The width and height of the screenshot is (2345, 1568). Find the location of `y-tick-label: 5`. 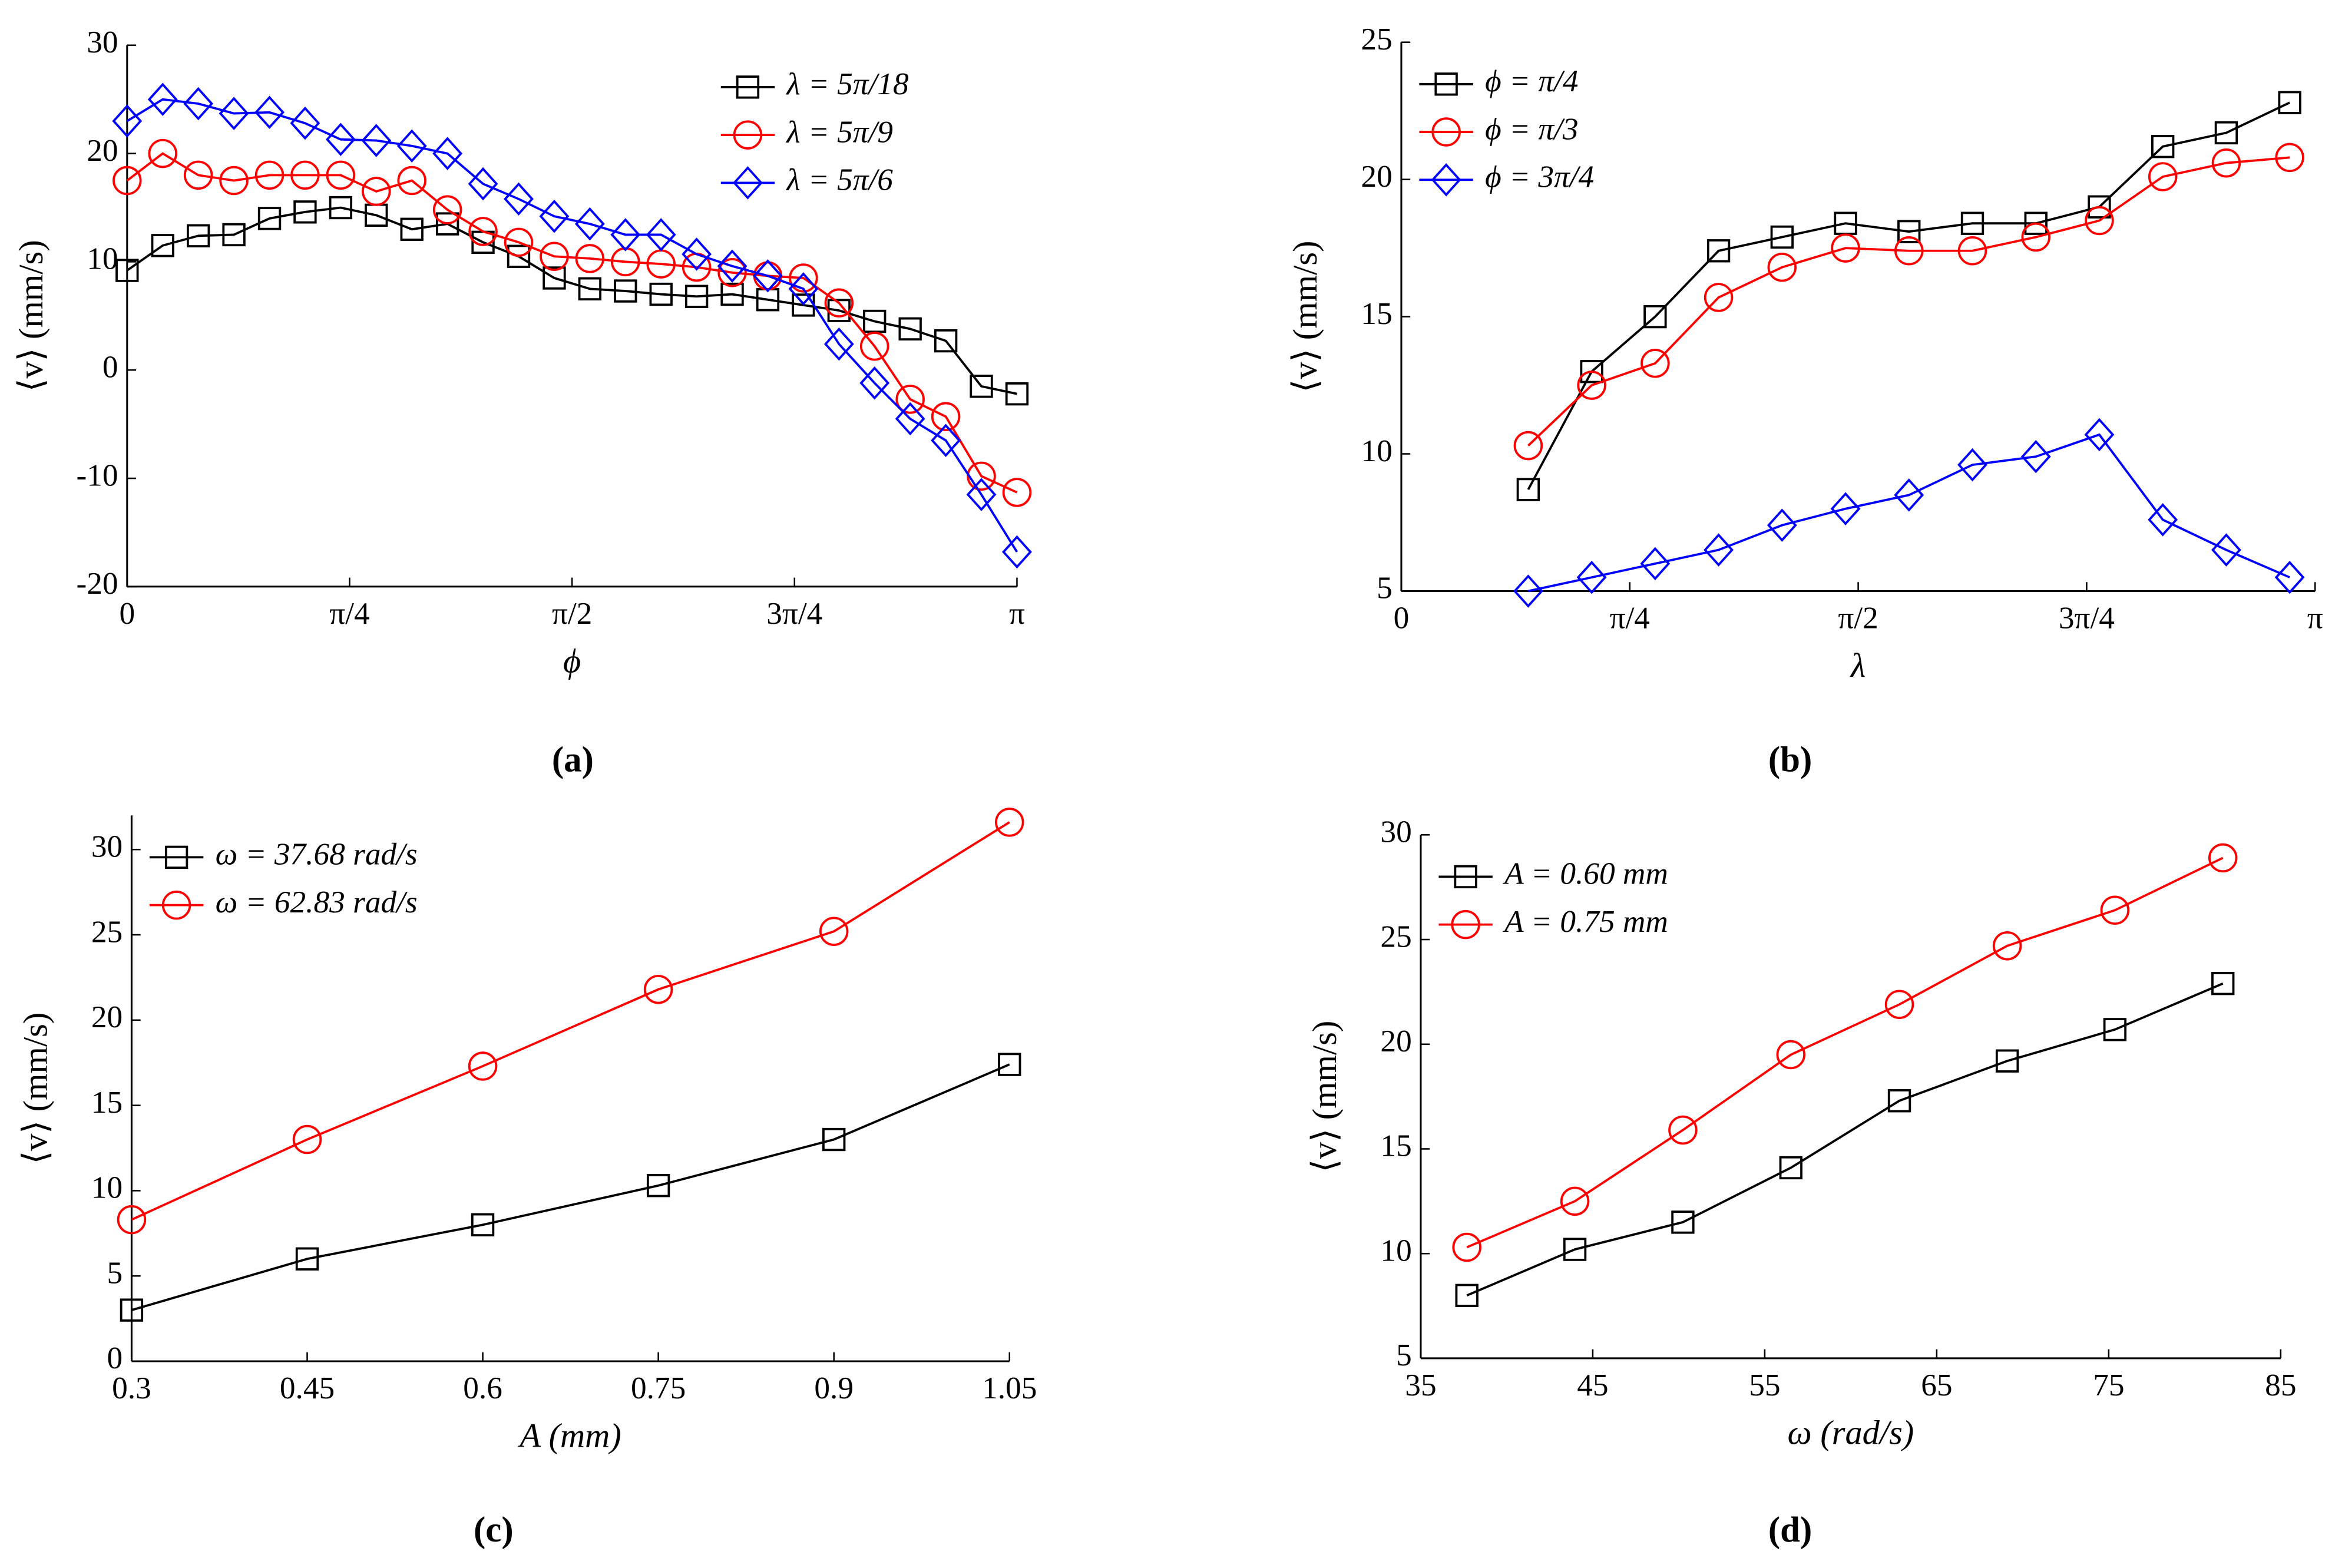

y-tick-label: 5 is located at coordinates (1385, 588).